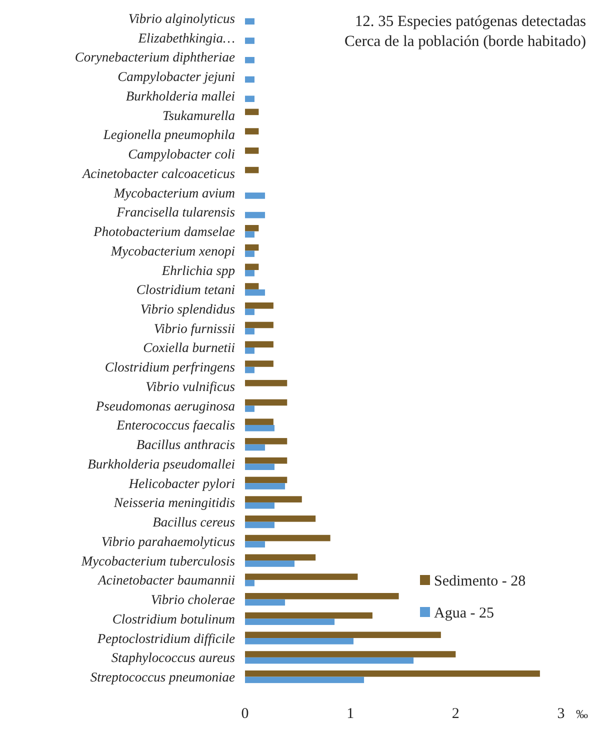  Describe the element at coordinates (350, 714) in the screenshot. I see `x-tick-label: 1` at that location.